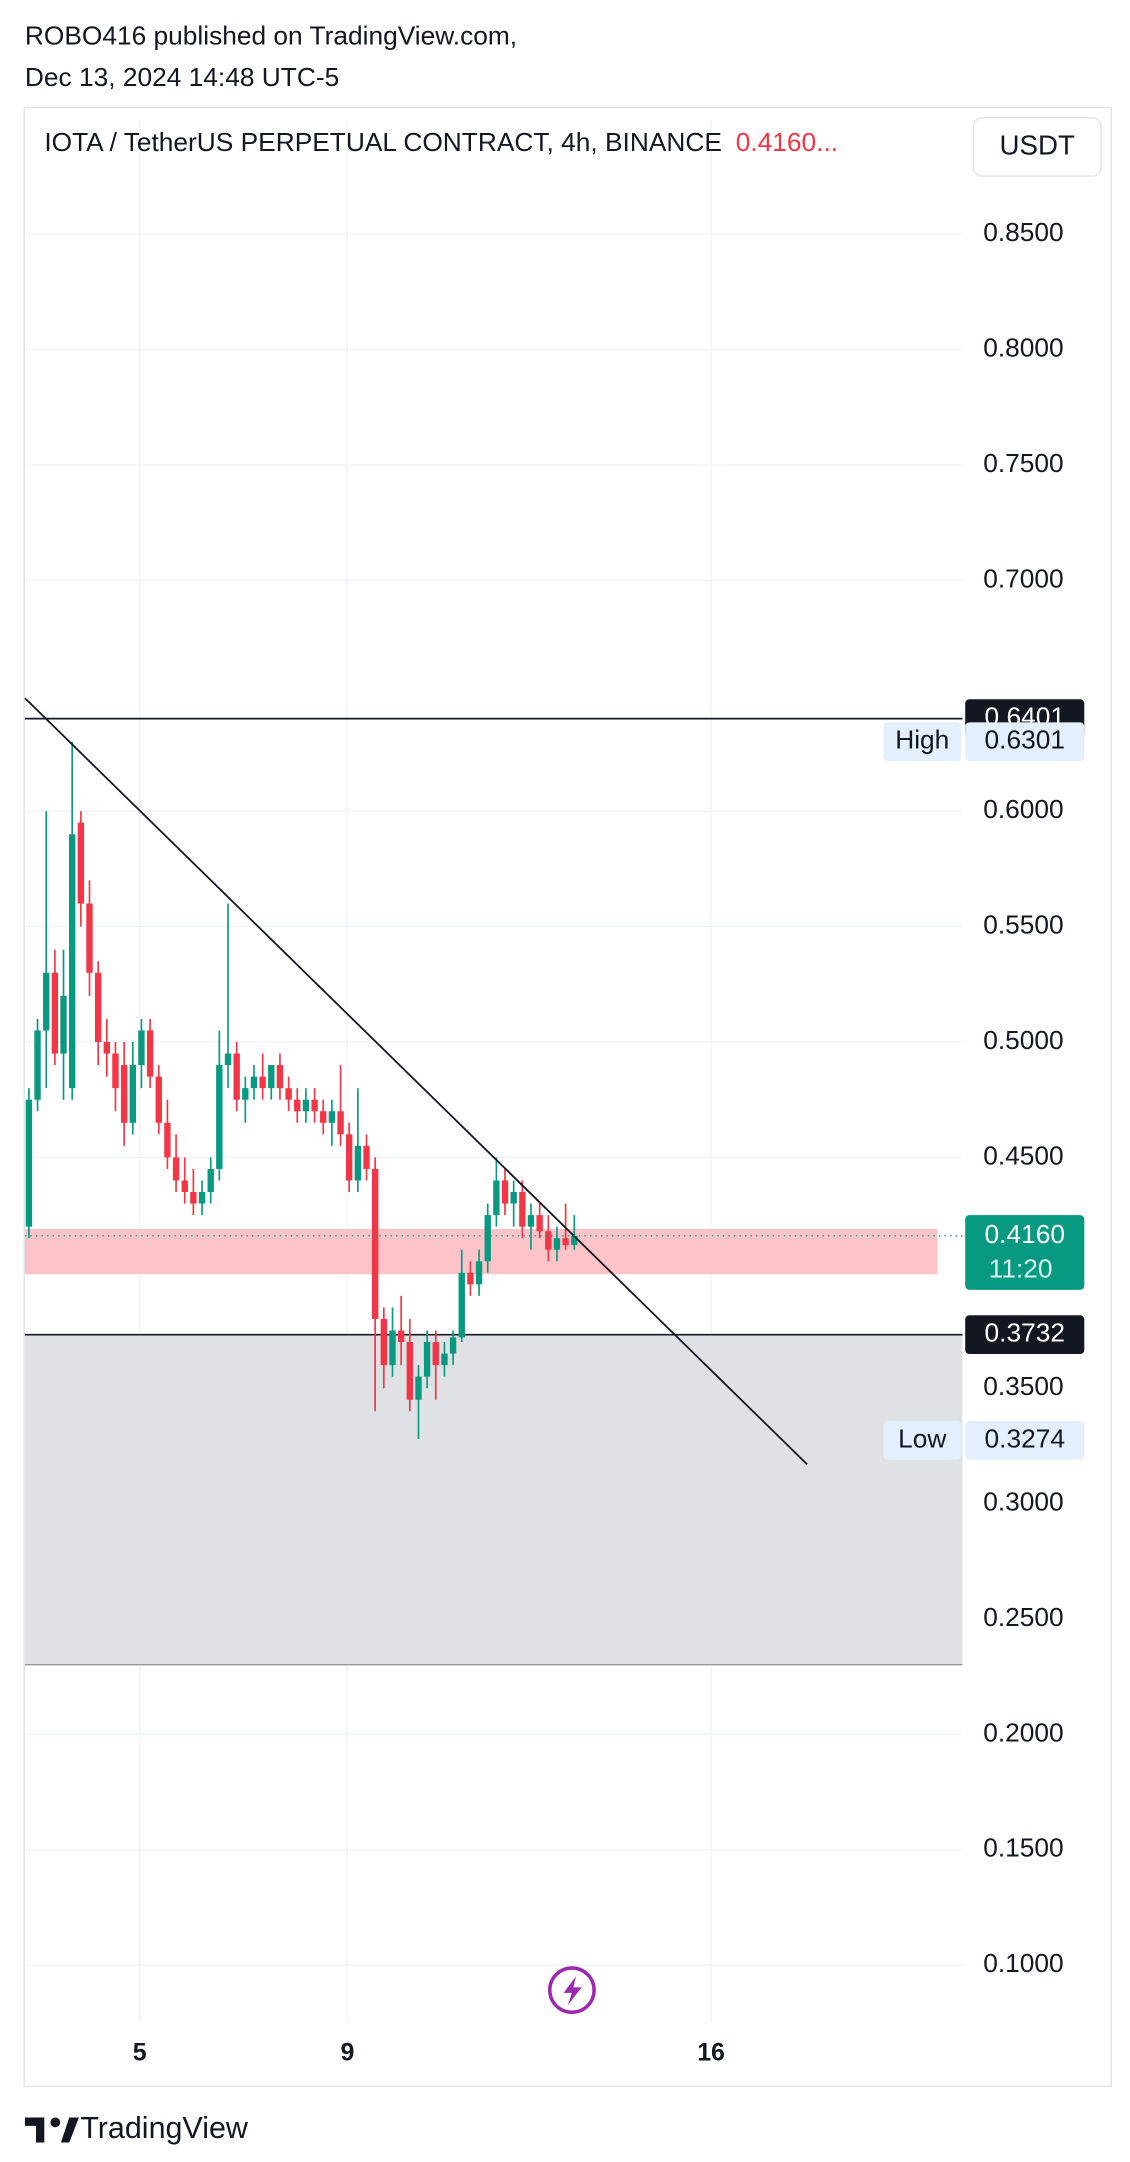 The image size is (1130, 2162). What do you see at coordinates (493, 1499) in the screenshot?
I see `zone` at bounding box center [493, 1499].